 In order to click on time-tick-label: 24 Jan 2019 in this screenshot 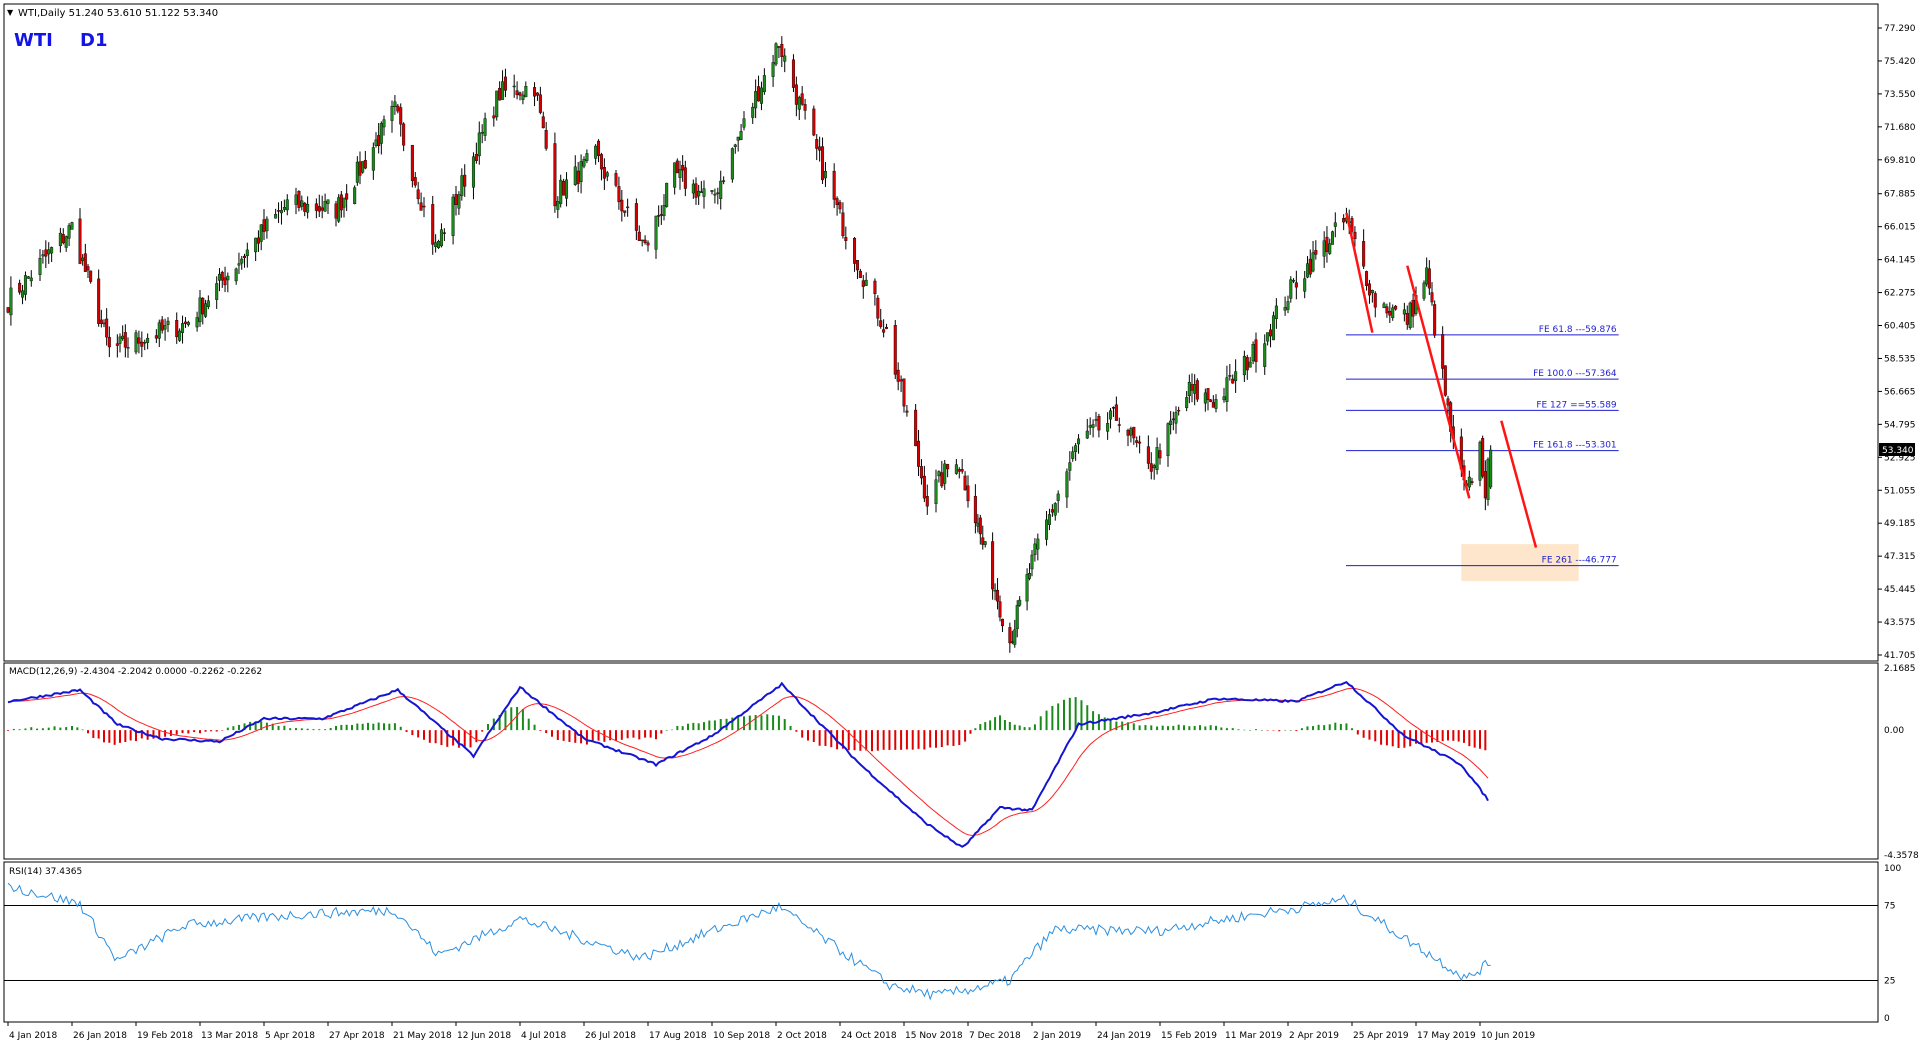, I will do `click(1124, 1036)`.